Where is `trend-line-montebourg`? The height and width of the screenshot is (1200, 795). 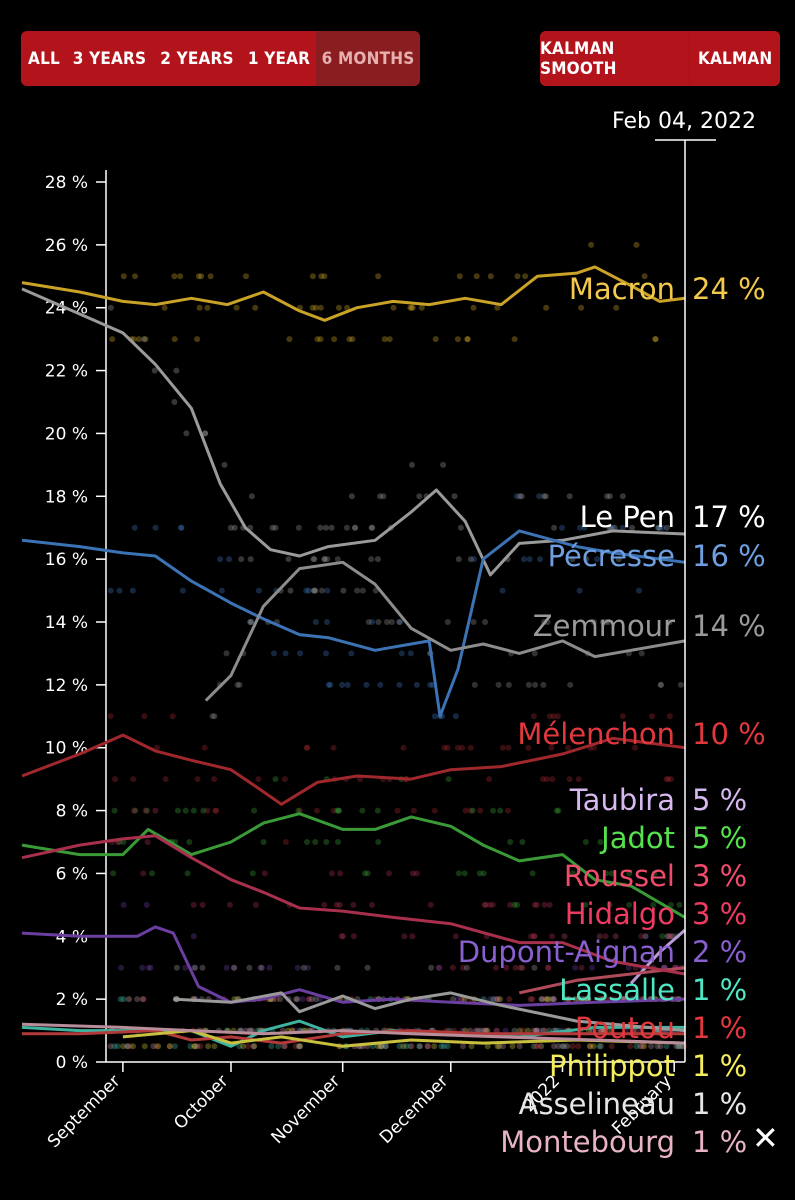 trend-line-montebourg is located at coordinates (353, 1033).